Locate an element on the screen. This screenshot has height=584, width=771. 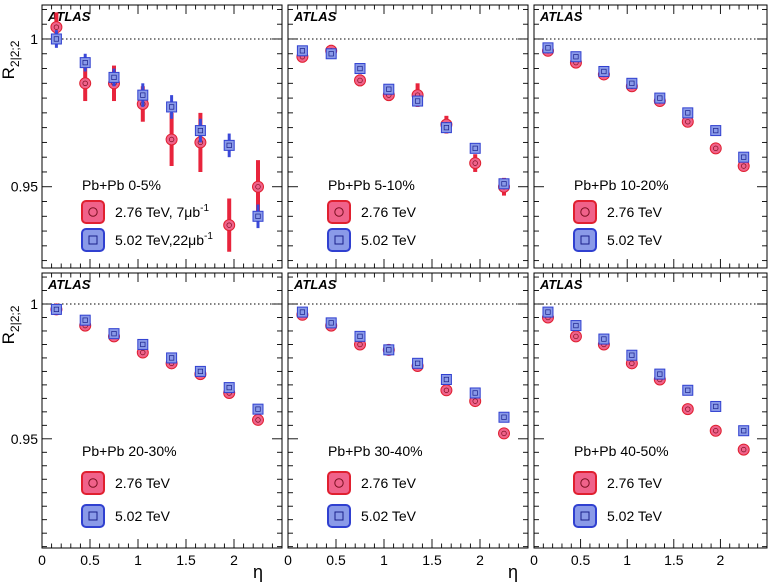
panel-1: ATLAS Pb+Pb 5-10% 2.76 TeV 5.02 TeV is located at coordinates (408, 136).